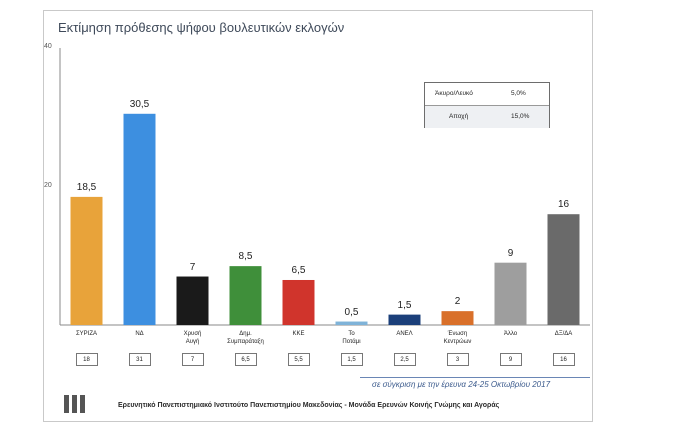  Describe the element at coordinates (475, 377) in the screenshot. I see `comparison-divider` at that location.